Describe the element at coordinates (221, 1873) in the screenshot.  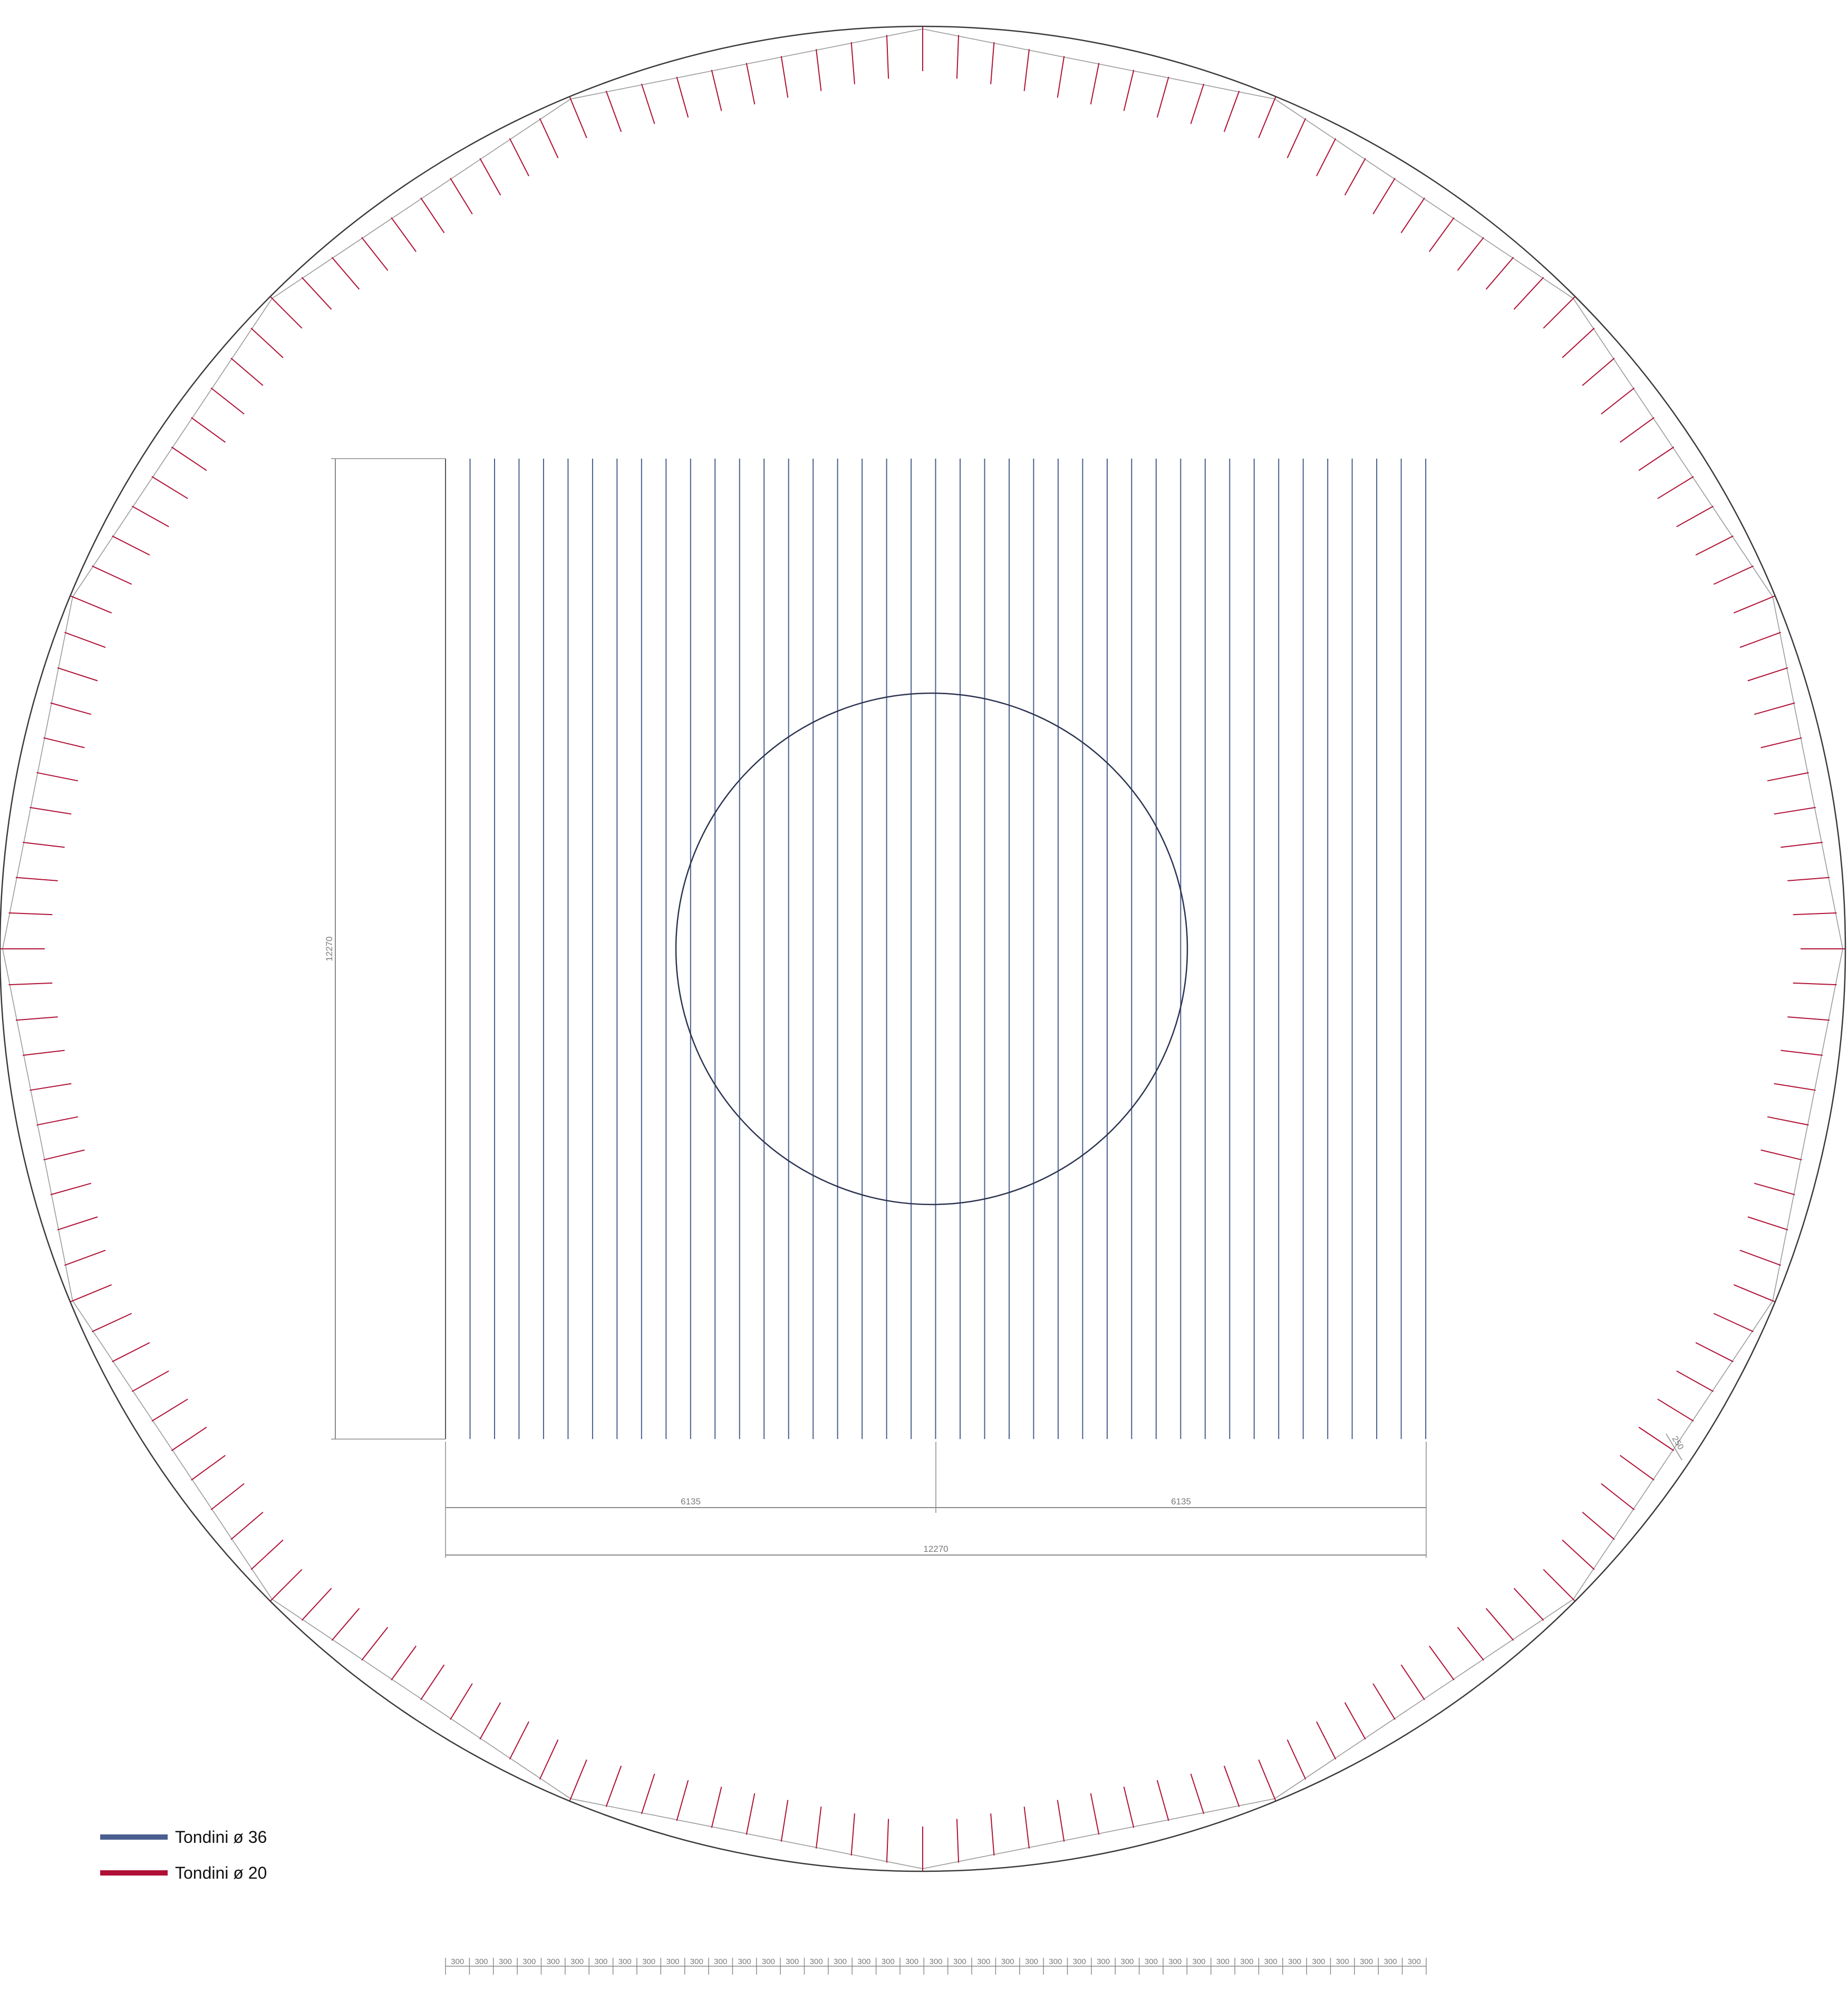
I see `legend-label: Tondini ø 20` at that location.